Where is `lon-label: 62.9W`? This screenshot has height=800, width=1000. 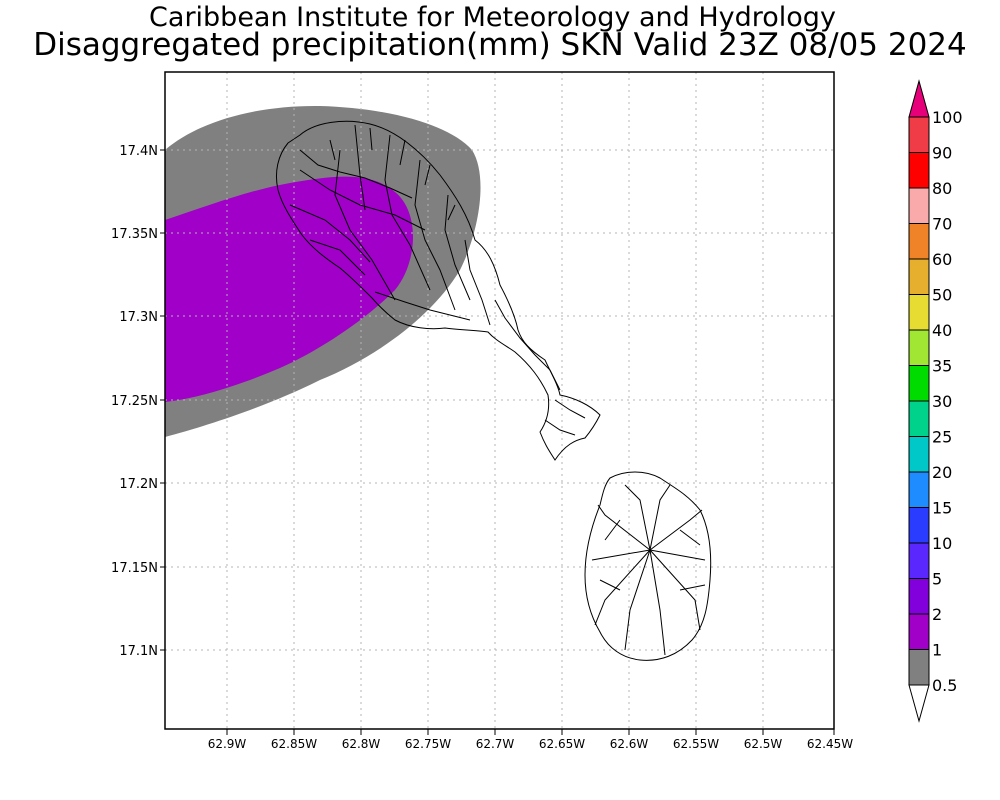
lon-label: 62.9W is located at coordinates (227, 744).